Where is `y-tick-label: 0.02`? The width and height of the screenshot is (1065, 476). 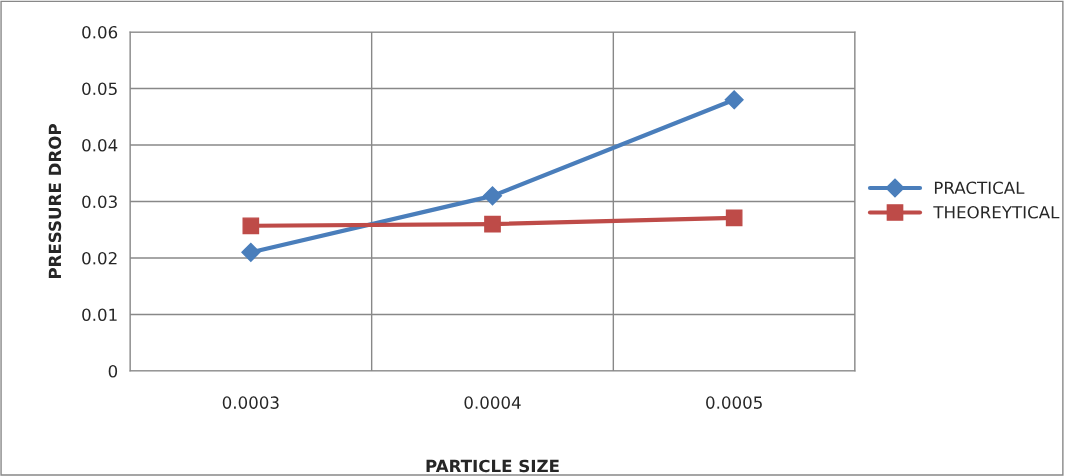
y-tick-label: 0.02 is located at coordinates (99, 258).